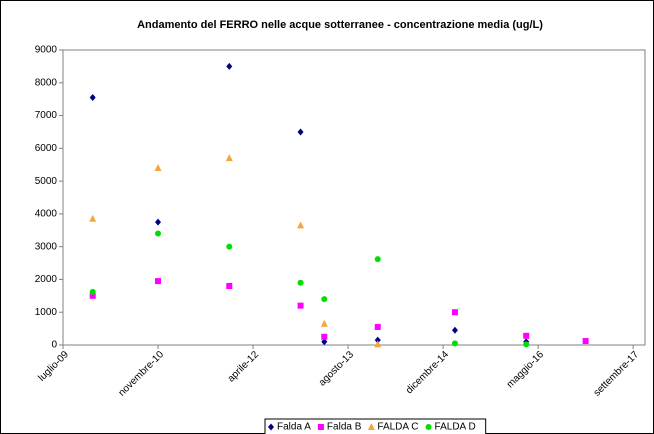 The image size is (654, 434). What do you see at coordinates (294, 427) in the screenshot?
I see `legend-label: Falda A` at bounding box center [294, 427].